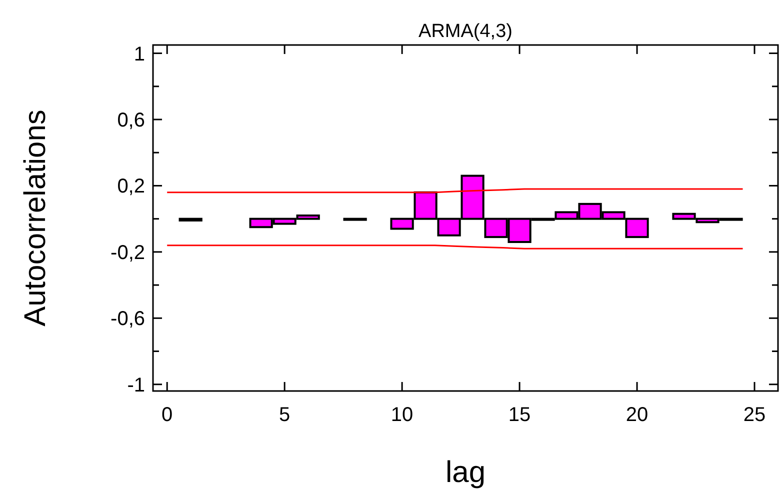 The image size is (782, 490). What do you see at coordinates (127, 319) in the screenshot?
I see `y-tick-label: -0,6` at bounding box center [127, 319].